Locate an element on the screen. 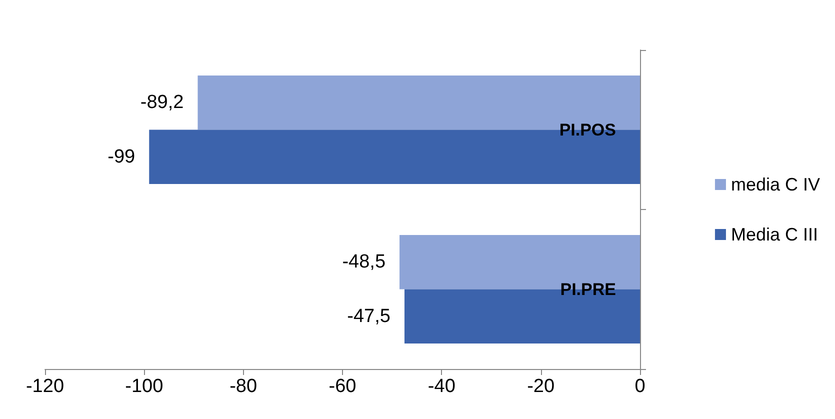 This screenshot has width=835, height=419. x-tick-label: -100 is located at coordinates (144, 386).